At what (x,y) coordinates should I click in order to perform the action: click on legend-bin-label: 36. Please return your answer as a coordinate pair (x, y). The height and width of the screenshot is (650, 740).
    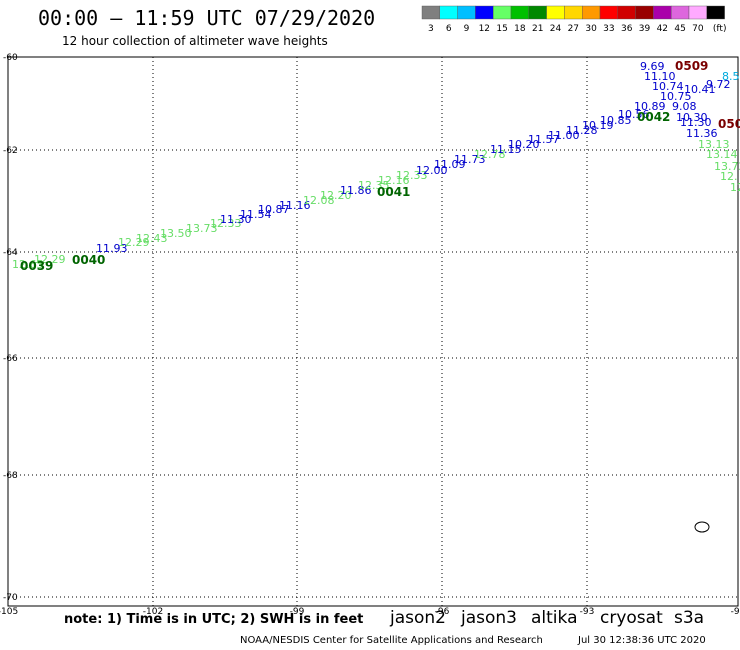
    Looking at the image, I should click on (627, 29).